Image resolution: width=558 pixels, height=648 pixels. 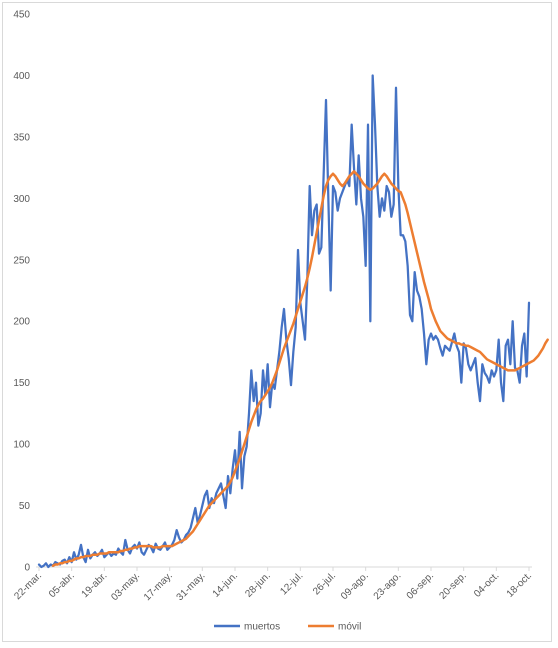 What do you see at coordinates (95, 585) in the screenshot?
I see `x-tick-label: 19-abr.` at bounding box center [95, 585].